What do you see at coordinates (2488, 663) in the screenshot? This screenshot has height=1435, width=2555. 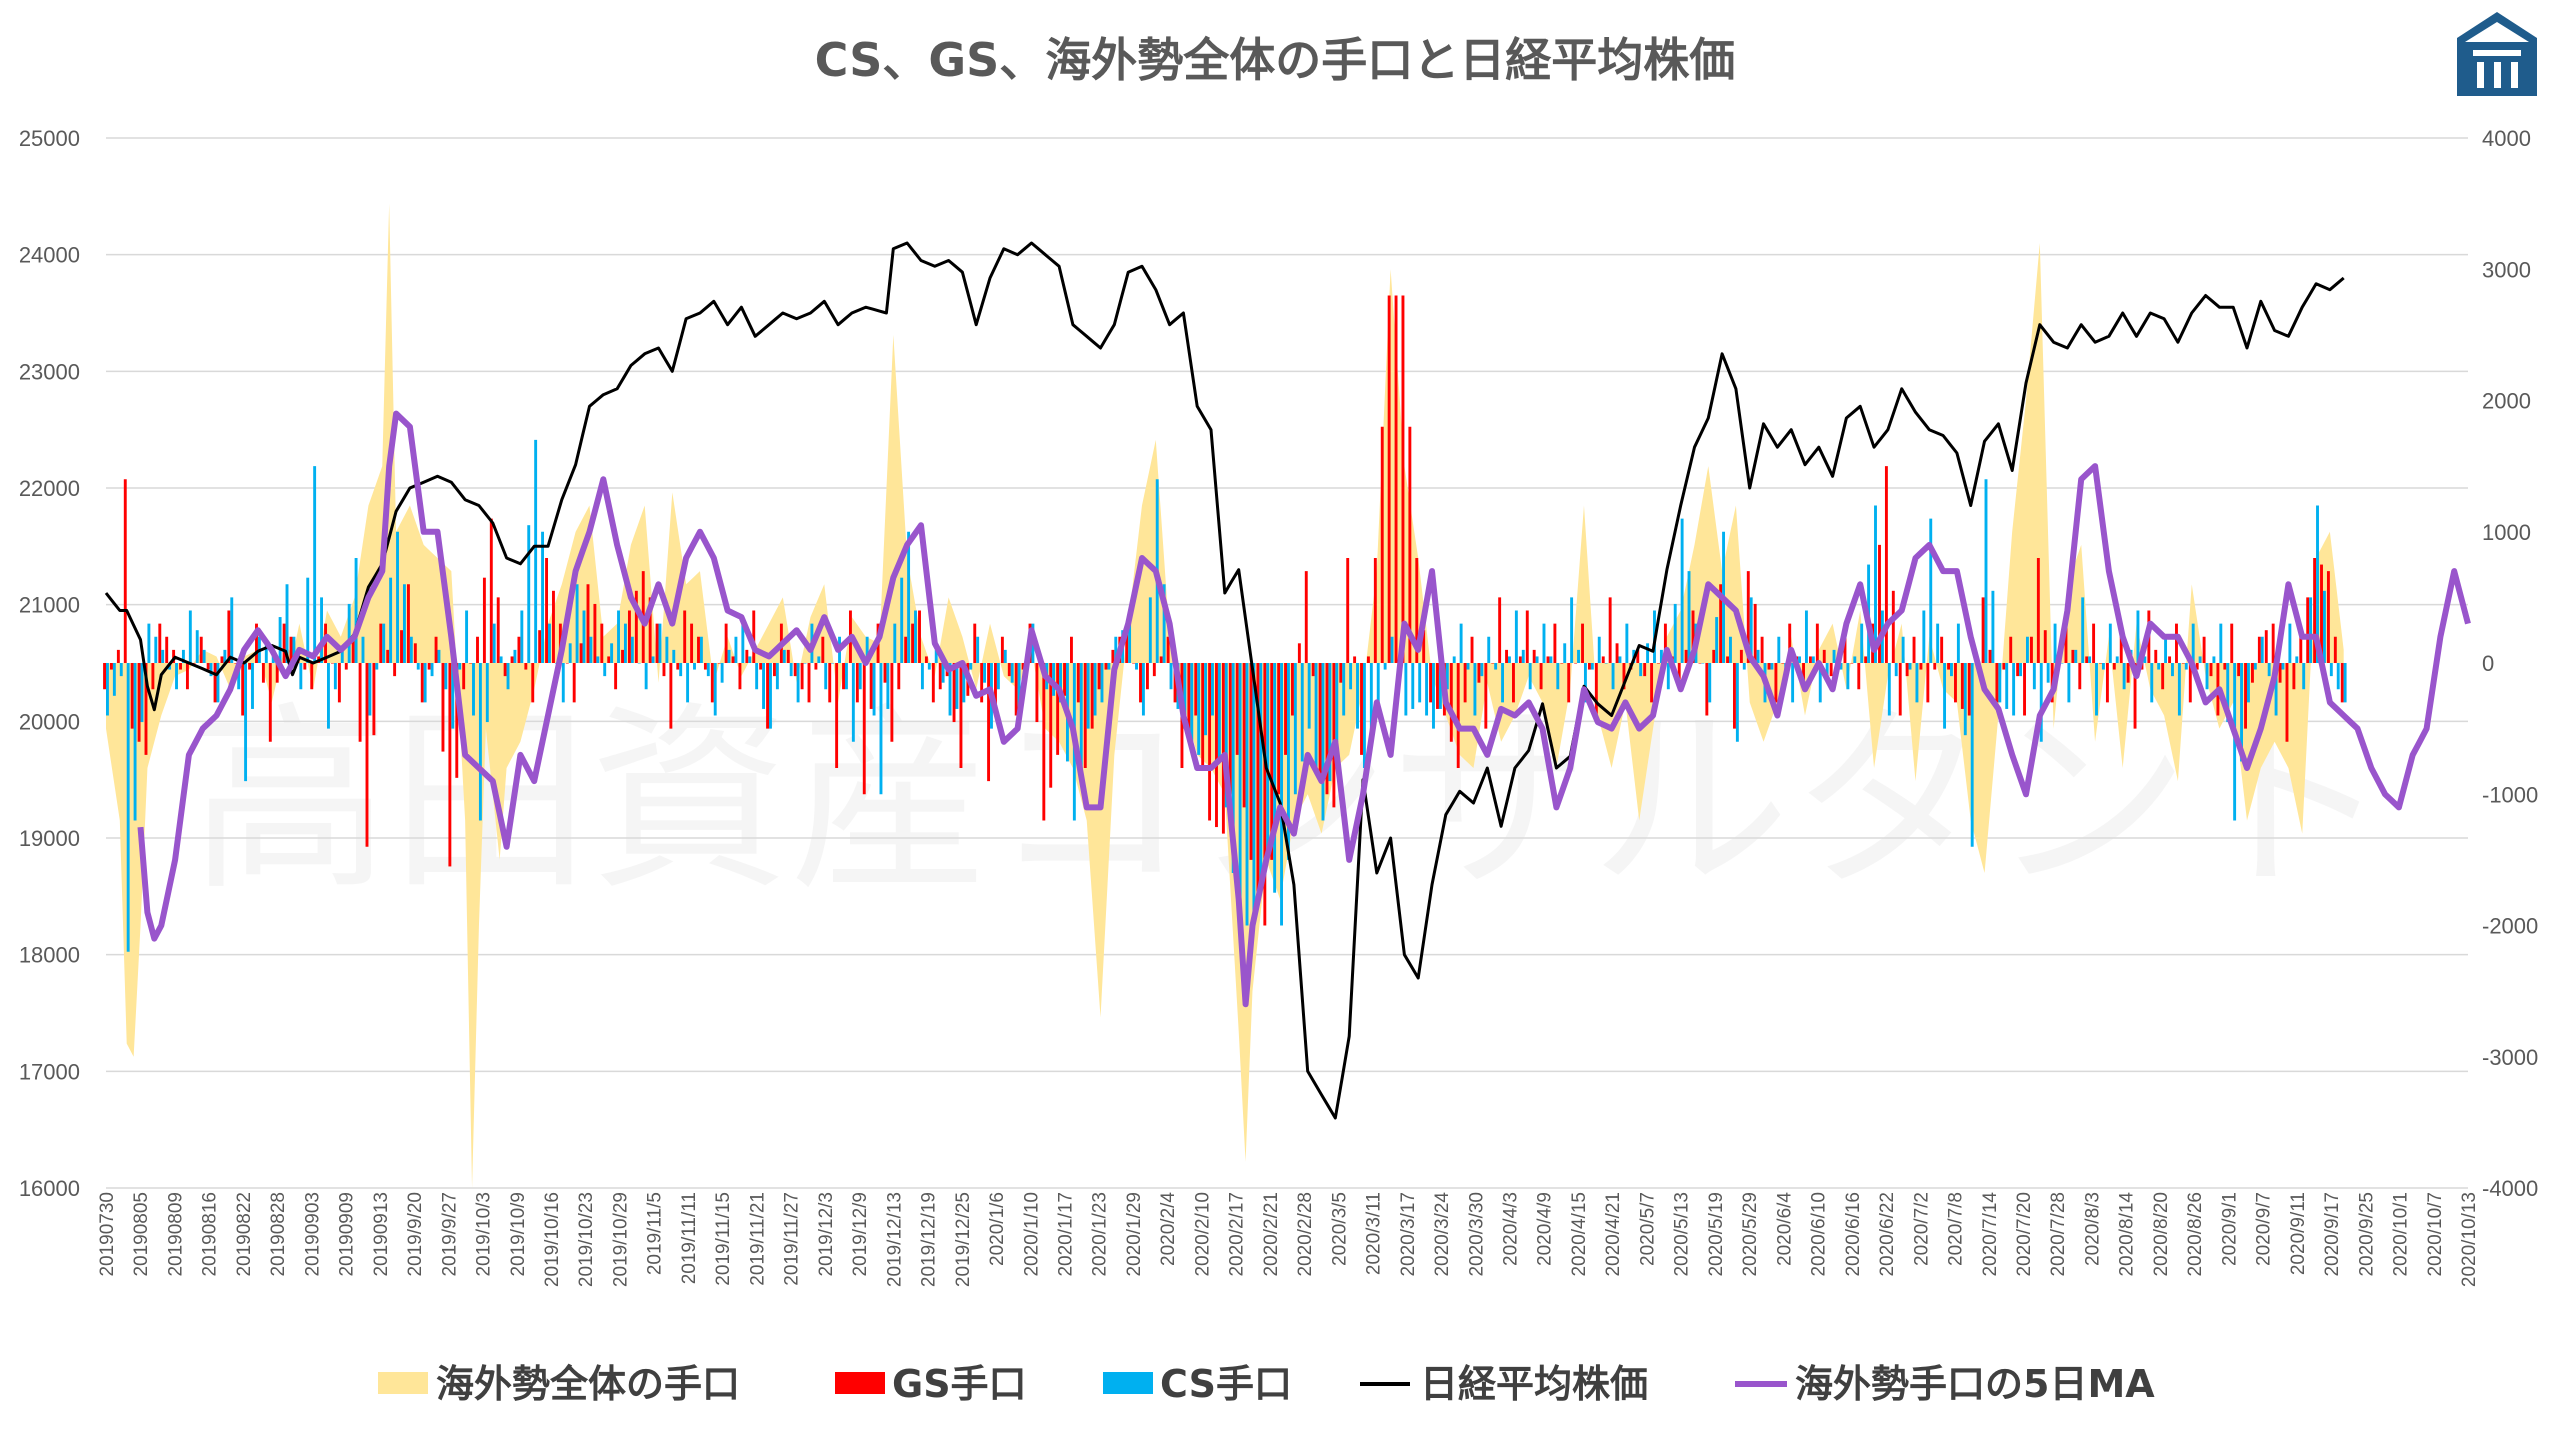 I see `right-tick-label: 0` at bounding box center [2488, 663].